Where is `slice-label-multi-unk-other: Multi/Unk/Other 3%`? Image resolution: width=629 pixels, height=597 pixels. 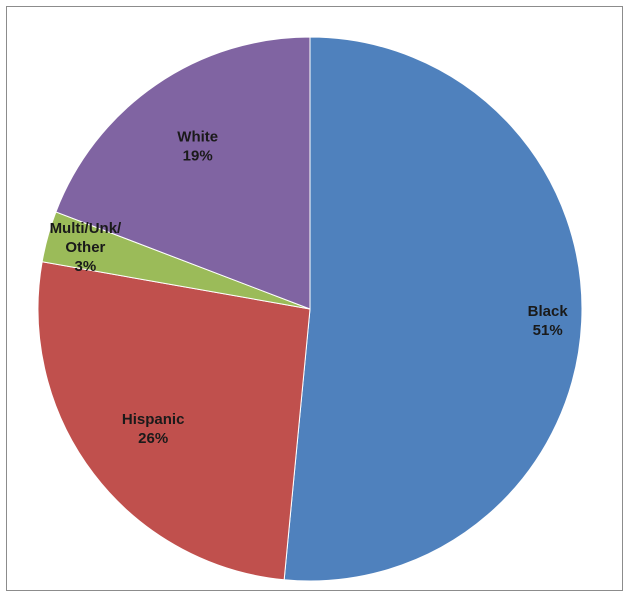
slice-label-multi-unk-other: Multi/Unk/Other 3% is located at coordinates (86, 247).